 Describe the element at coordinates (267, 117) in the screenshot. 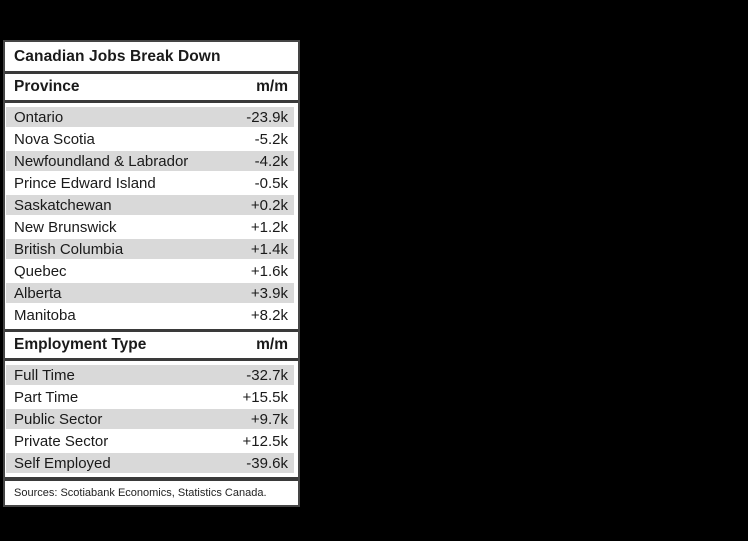

I see `row-value: -23.9k` at that location.